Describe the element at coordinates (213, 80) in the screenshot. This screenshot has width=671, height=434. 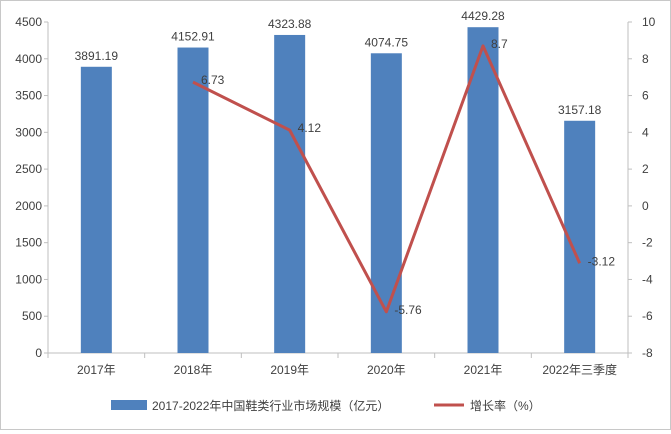
I see `line-value-label: 6.73` at that location.